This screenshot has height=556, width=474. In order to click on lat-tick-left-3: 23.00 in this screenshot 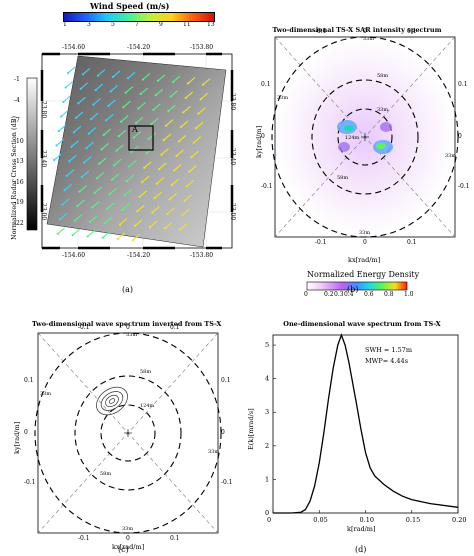, I will do `click(43, 212)`.